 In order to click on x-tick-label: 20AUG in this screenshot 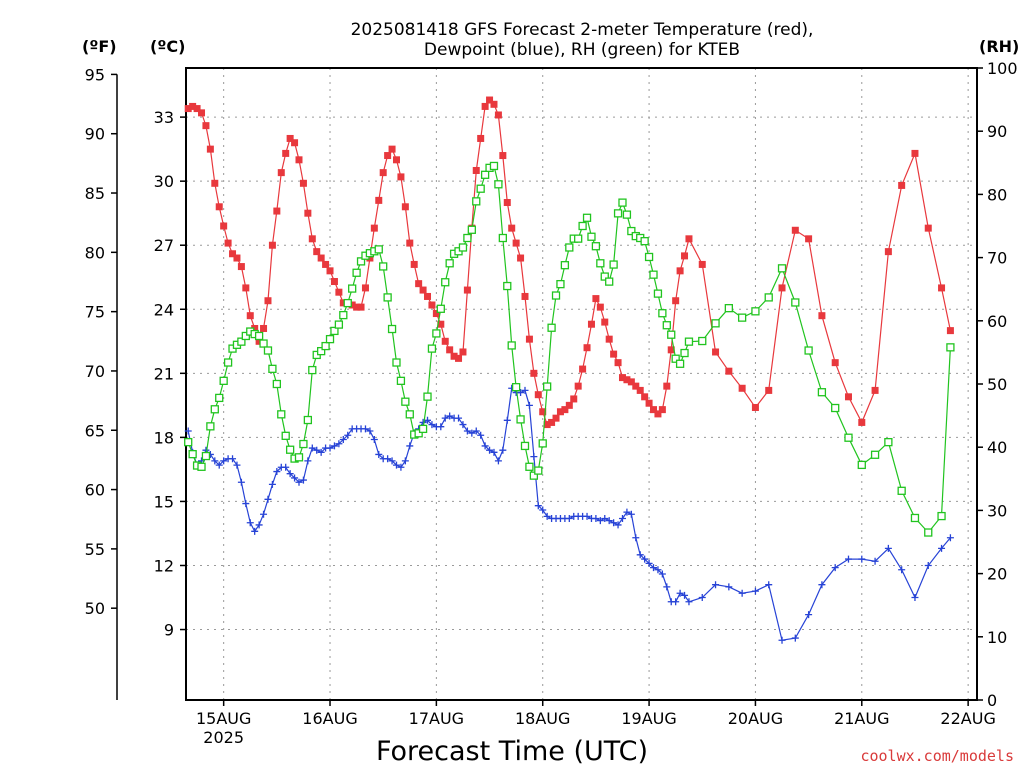, I will do `click(755, 718)`.